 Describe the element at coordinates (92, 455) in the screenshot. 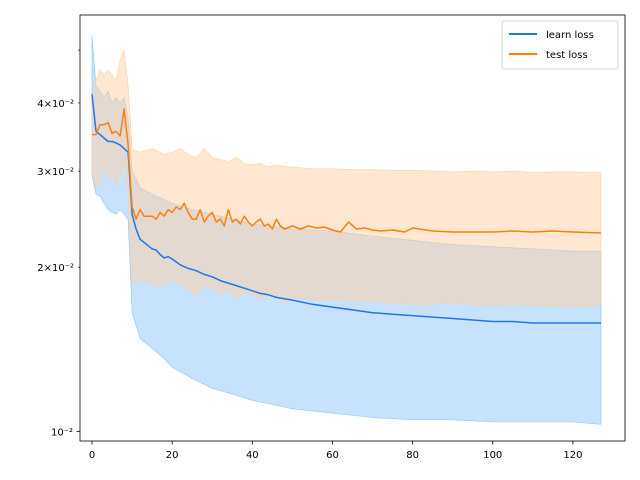

I see `x-tick-label: 0` at that location.